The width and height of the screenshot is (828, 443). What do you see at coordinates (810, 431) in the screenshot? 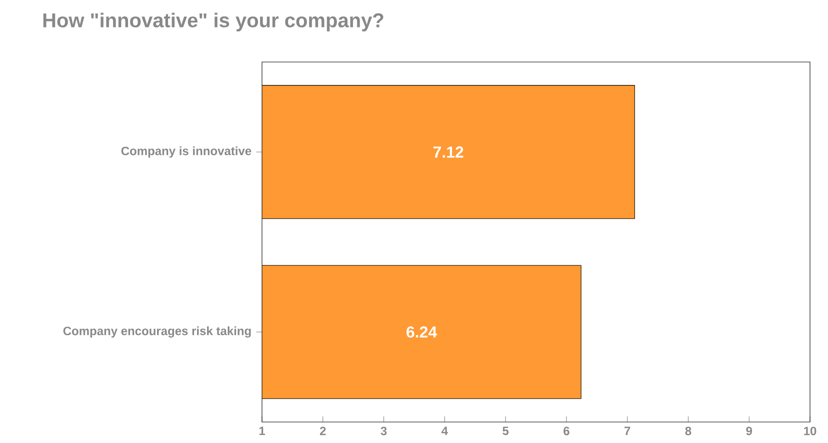
I see `x-tick-label: 10` at bounding box center [810, 431].